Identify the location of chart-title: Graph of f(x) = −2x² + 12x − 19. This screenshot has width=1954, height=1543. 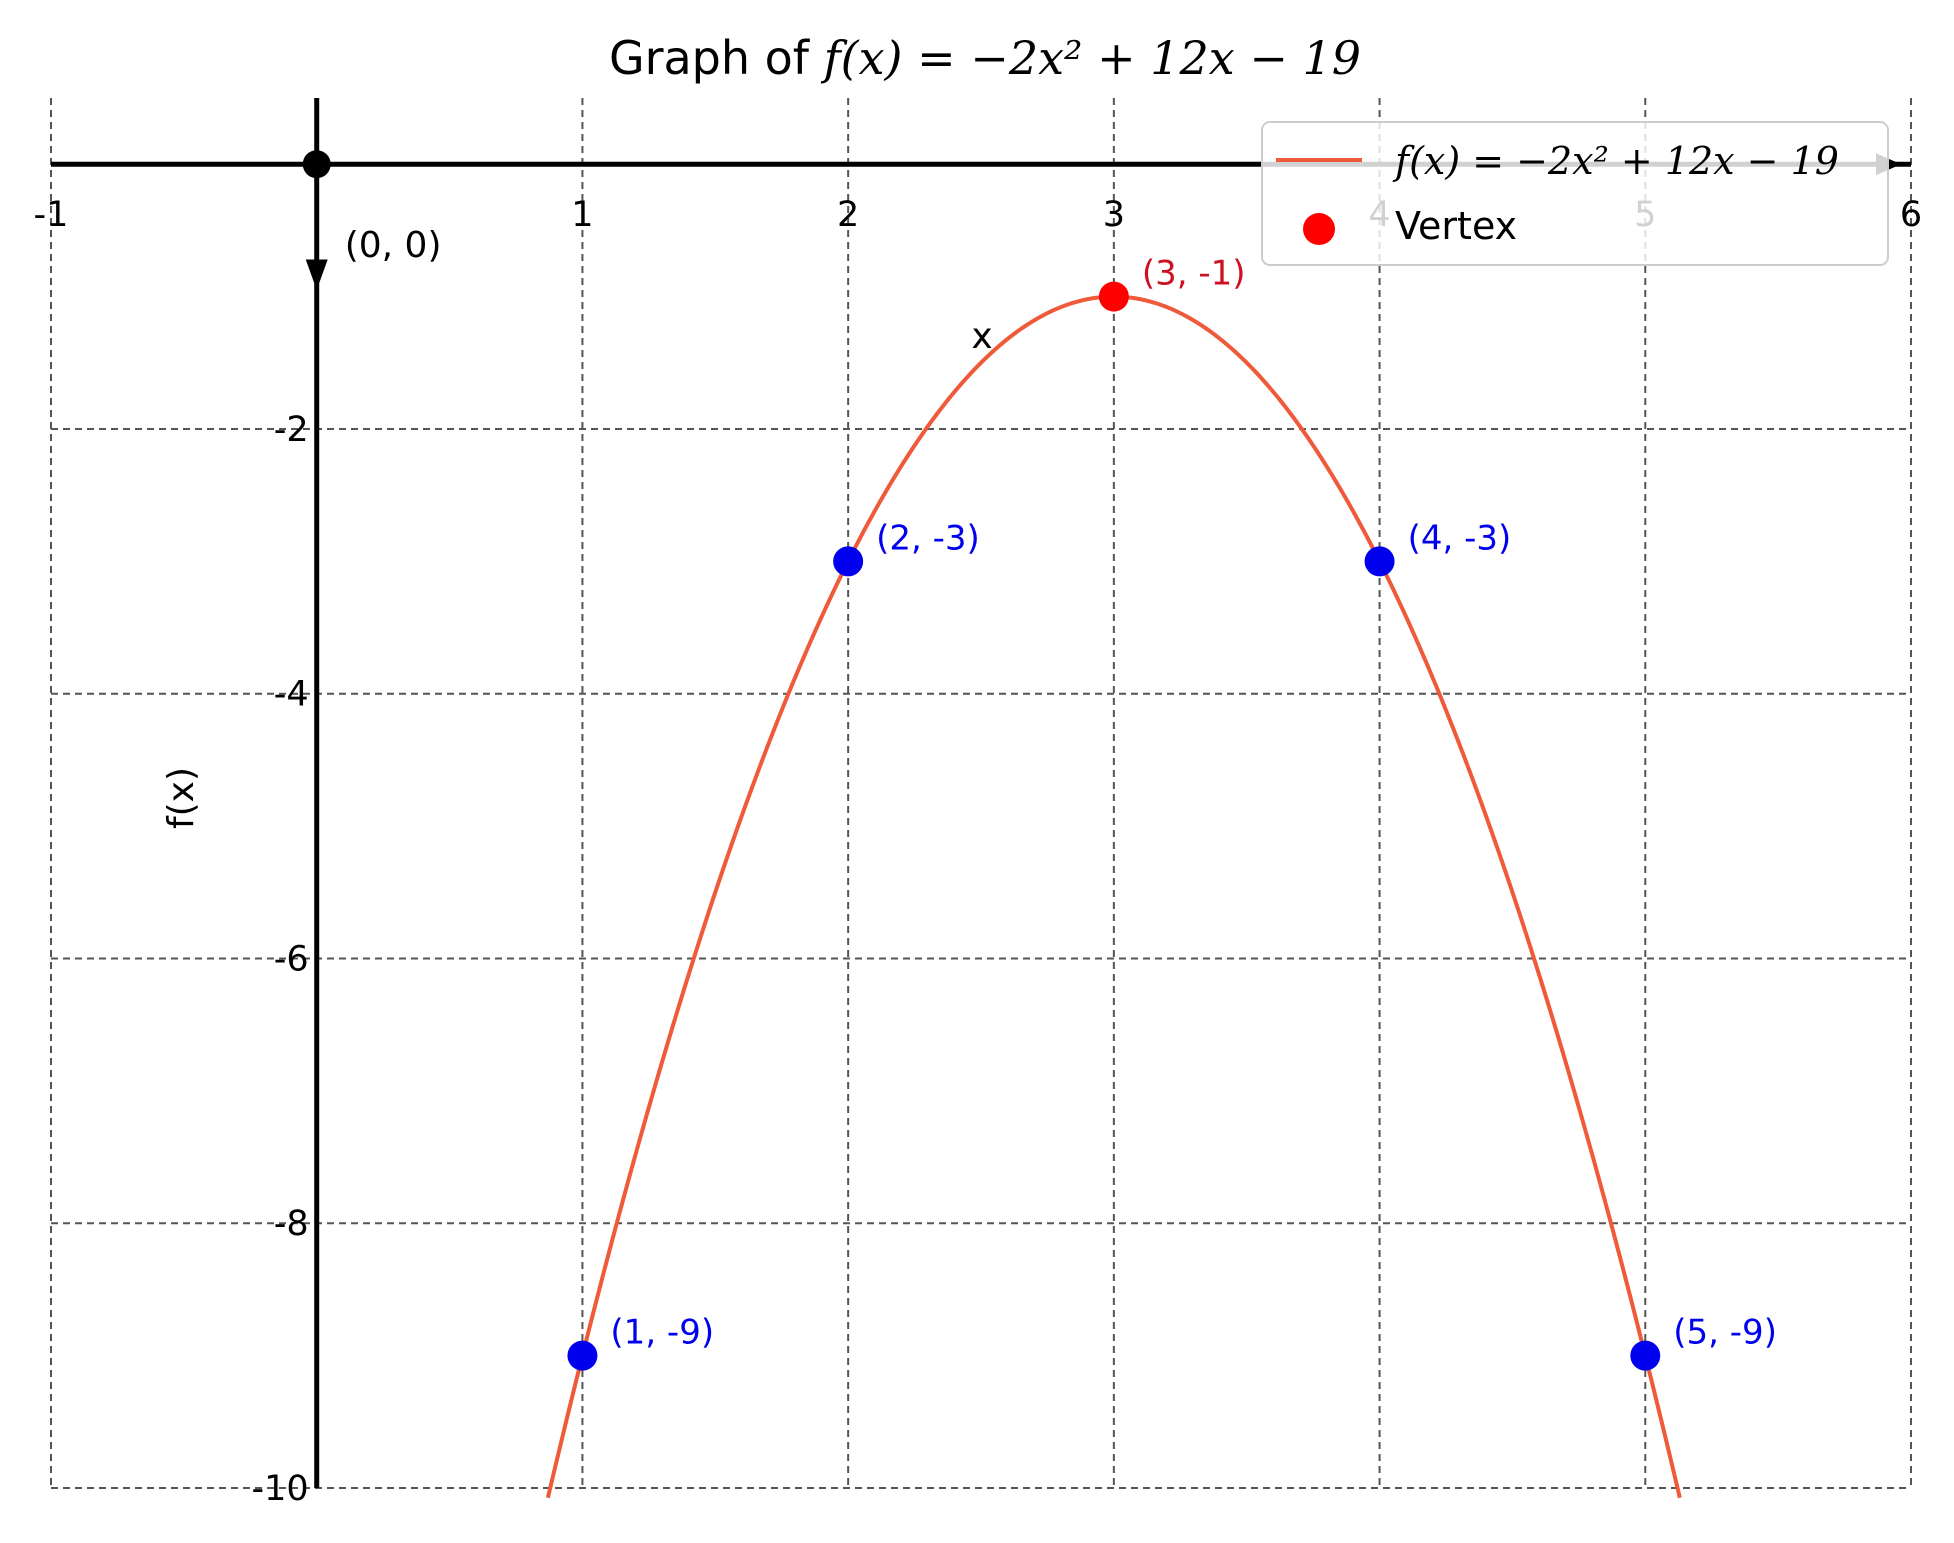
(985, 58).